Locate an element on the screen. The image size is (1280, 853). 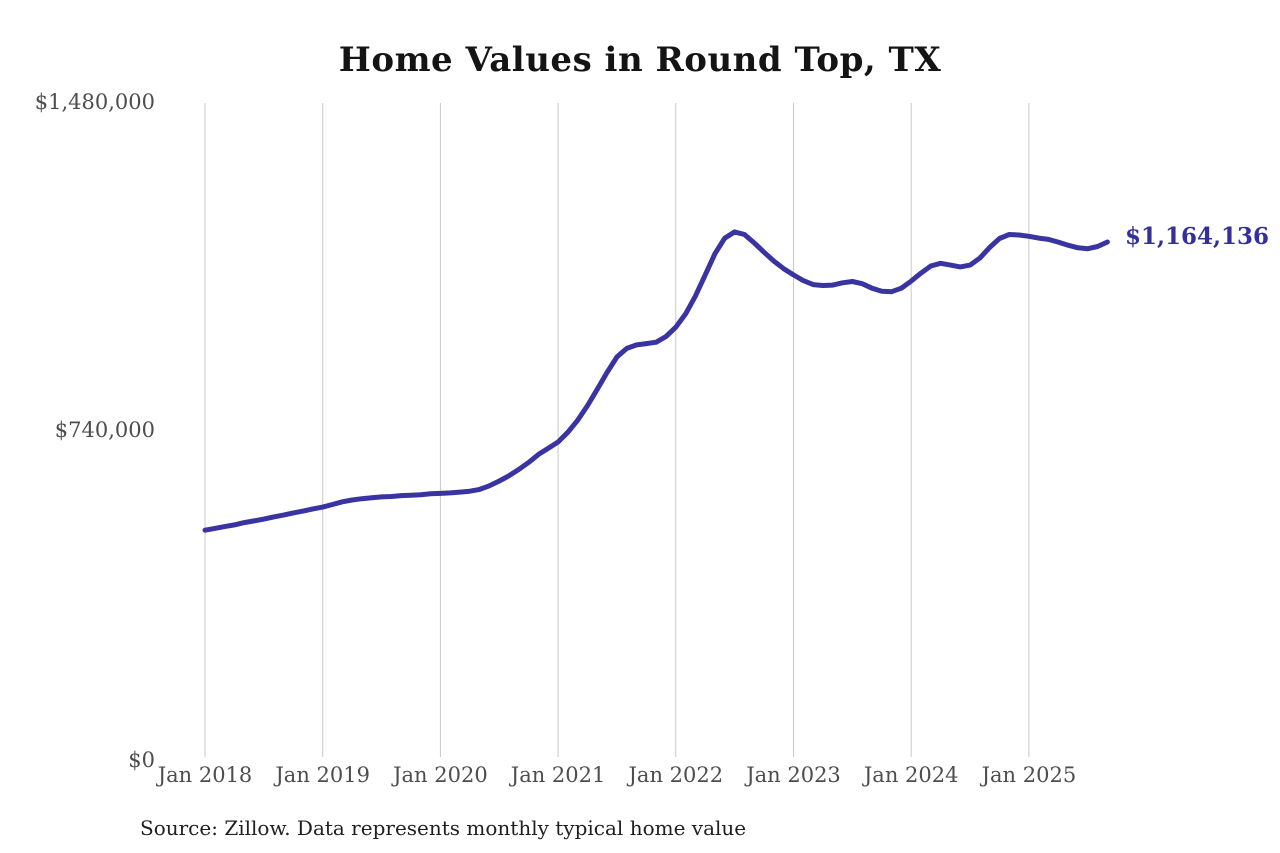
x-axis-label: Jan 2024 is located at coordinates (911, 775).